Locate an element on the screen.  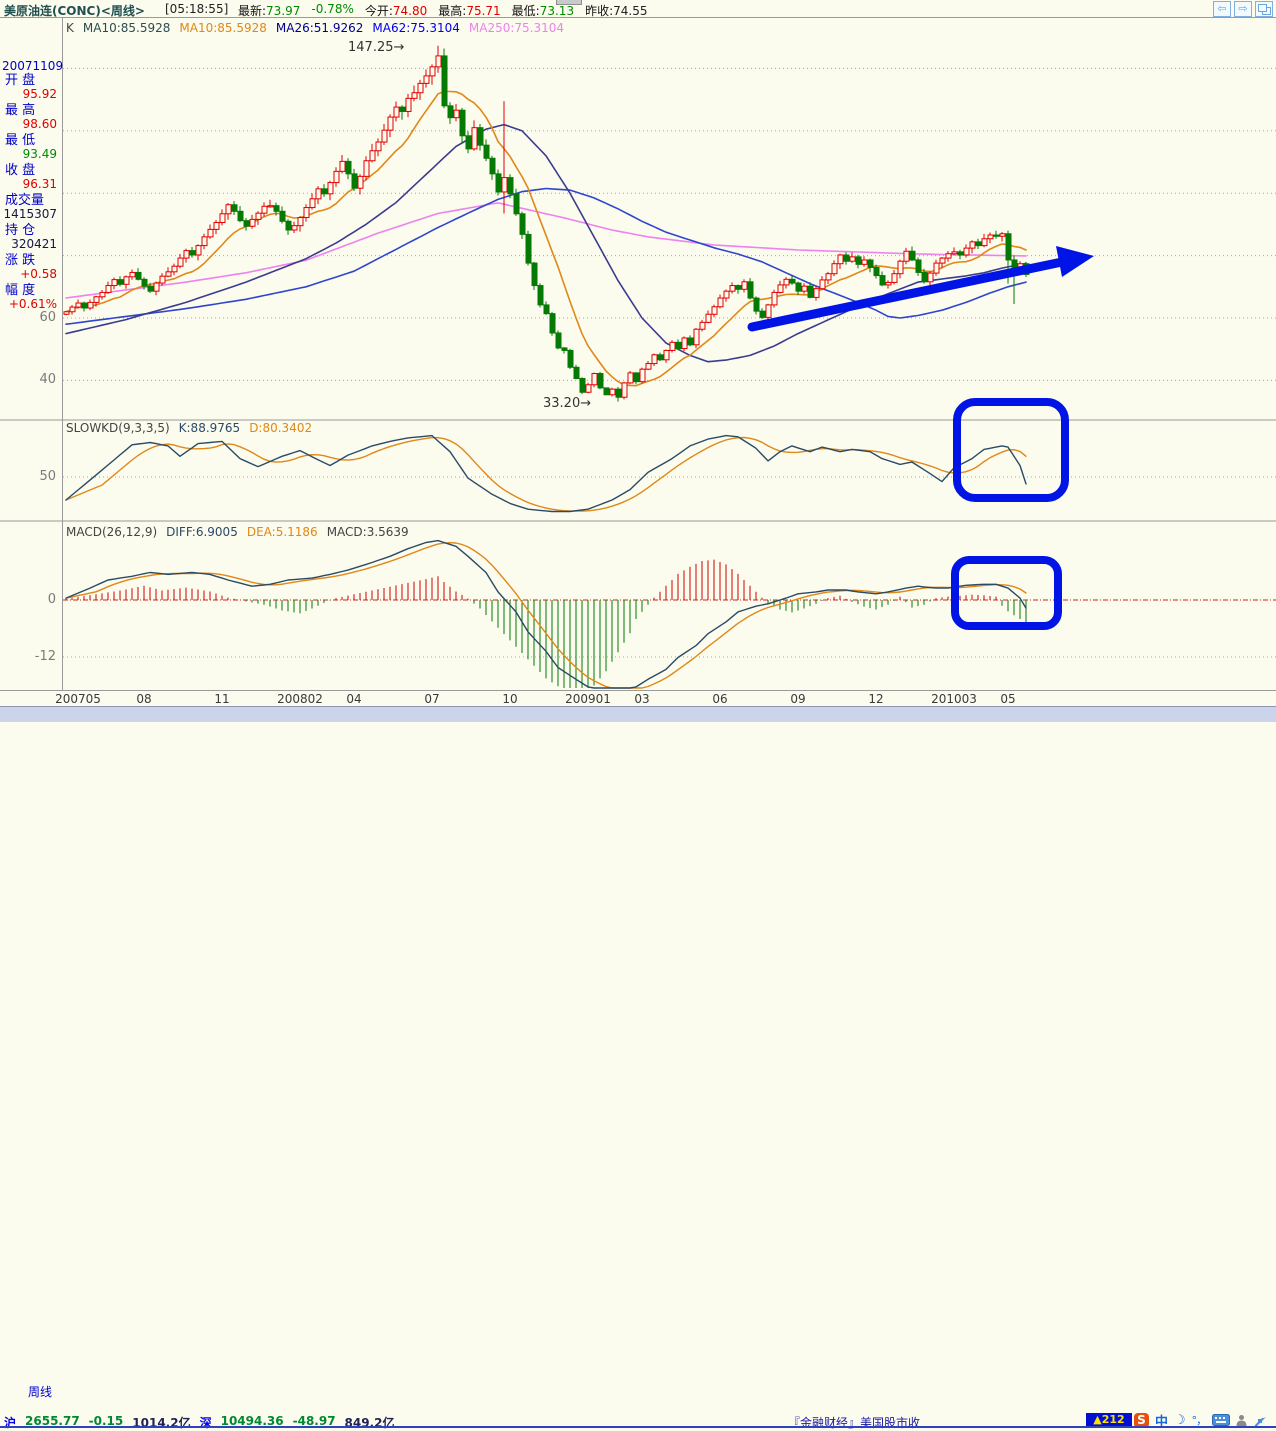
quote-field-label: 昨收: is located at coordinates (599, 11).